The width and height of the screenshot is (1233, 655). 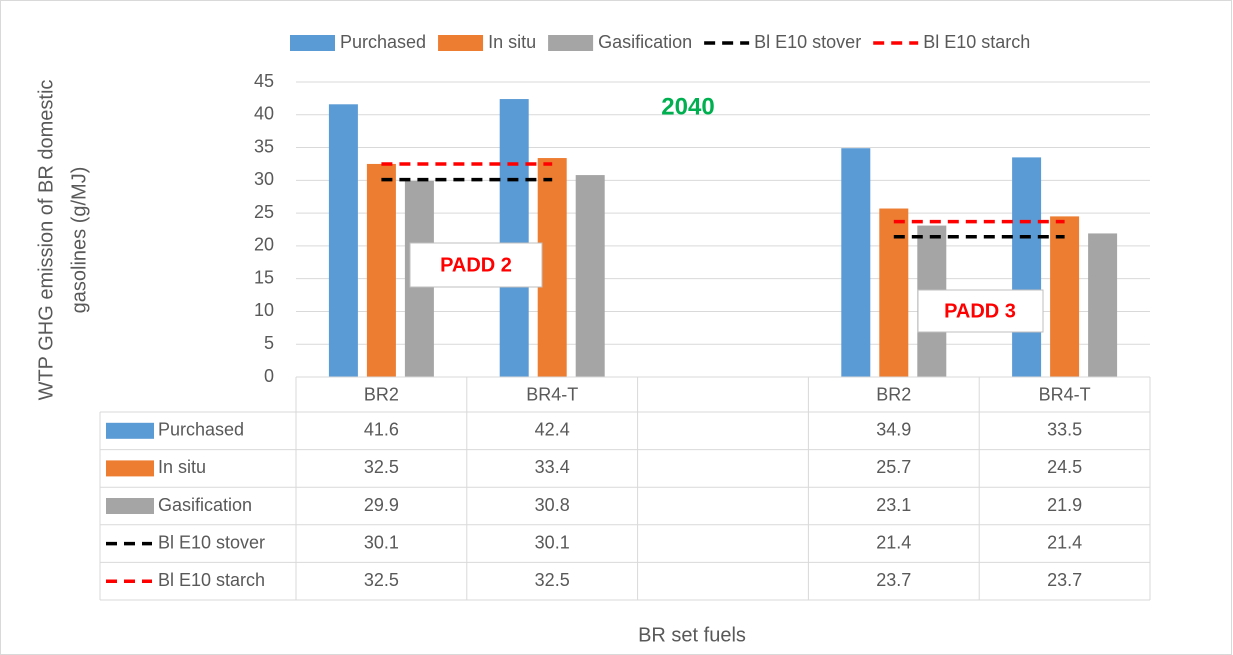 What do you see at coordinates (807, 42) in the screenshot?
I see `legend-label: Bl E10 stover` at bounding box center [807, 42].